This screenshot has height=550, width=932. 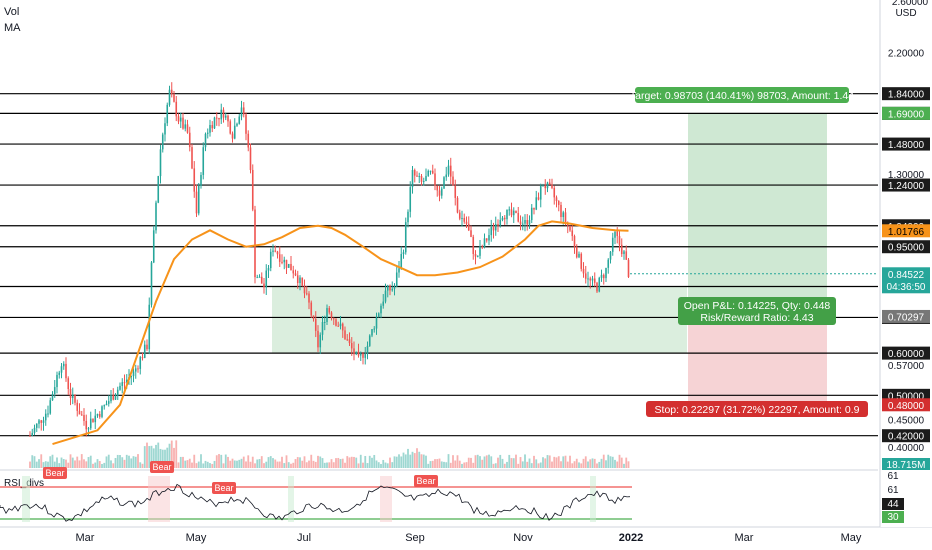 I want to click on level-price-tag-text: 0.42000, so click(x=906, y=437).